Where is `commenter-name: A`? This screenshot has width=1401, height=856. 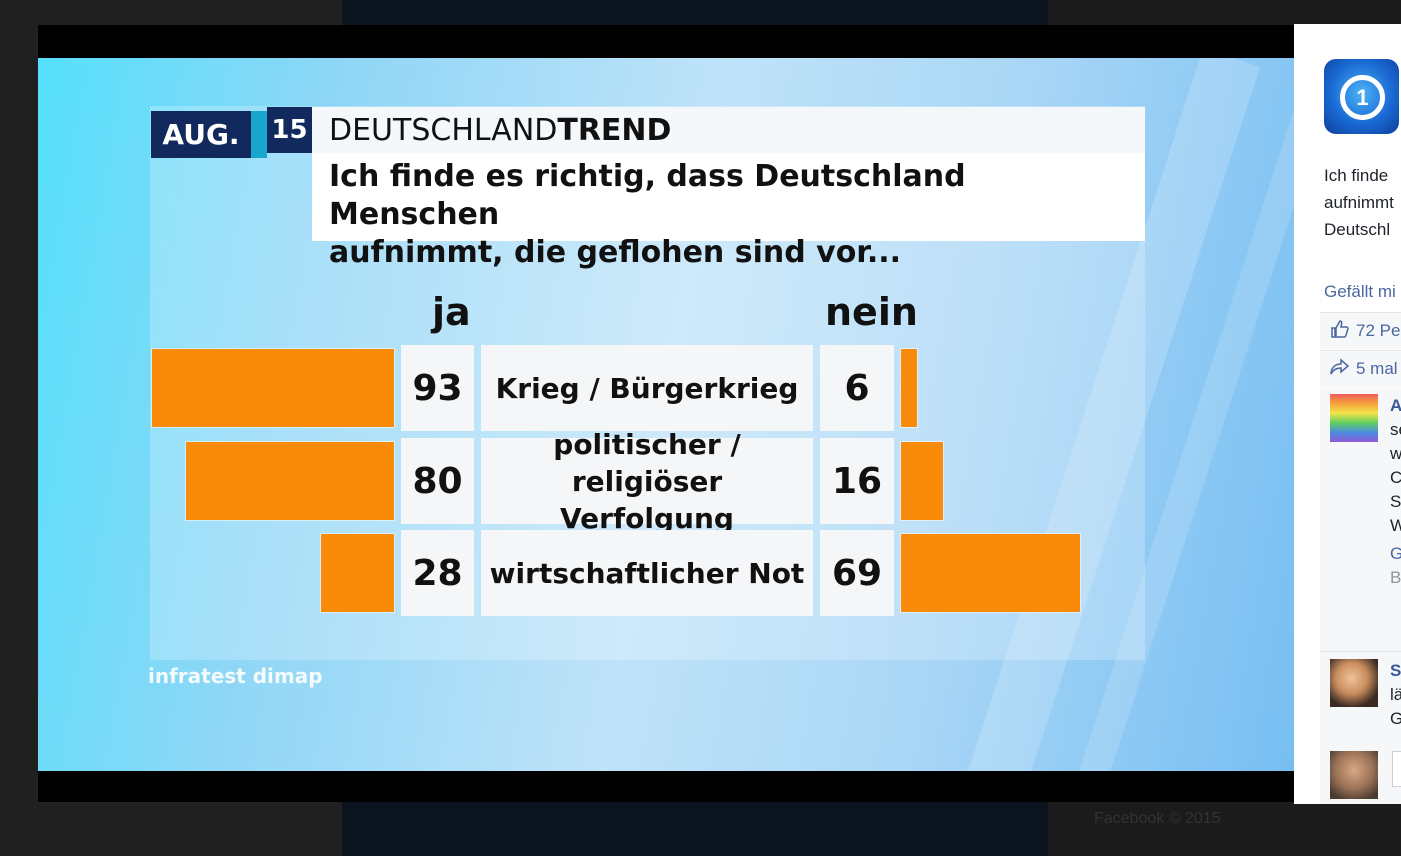 commenter-name: A is located at coordinates (1395, 405).